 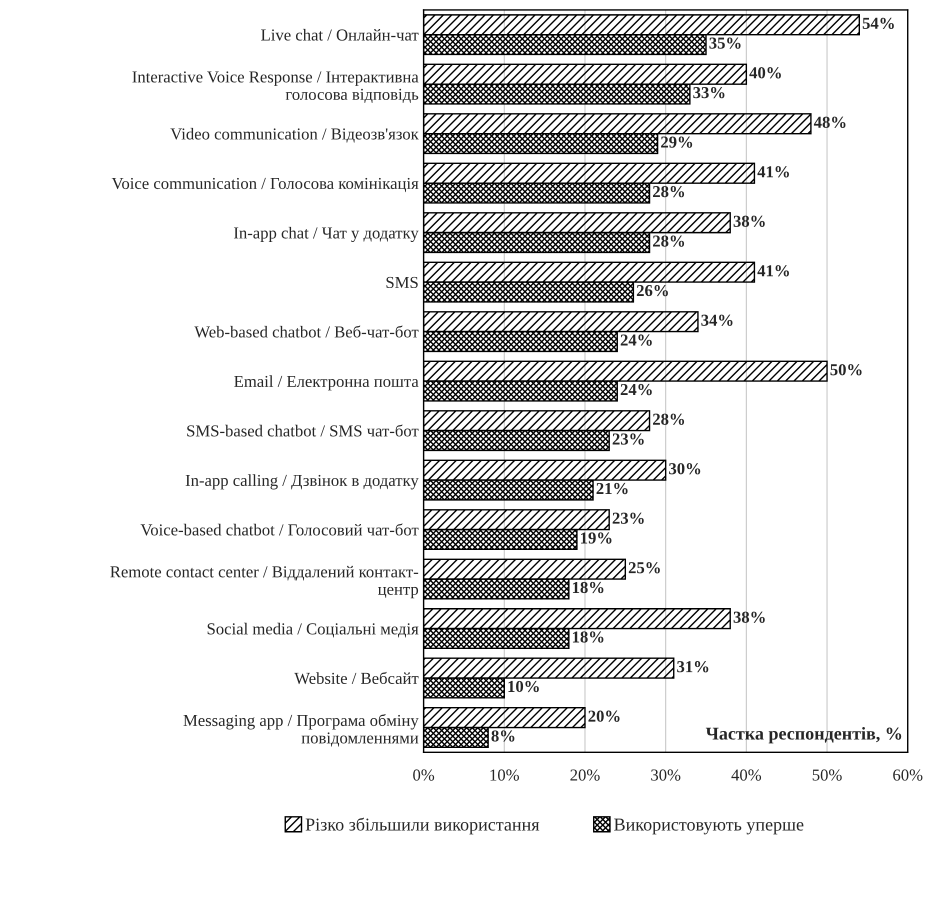 I want to click on y-tick-label: Website / Вебсайт, so click(x=356, y=678).